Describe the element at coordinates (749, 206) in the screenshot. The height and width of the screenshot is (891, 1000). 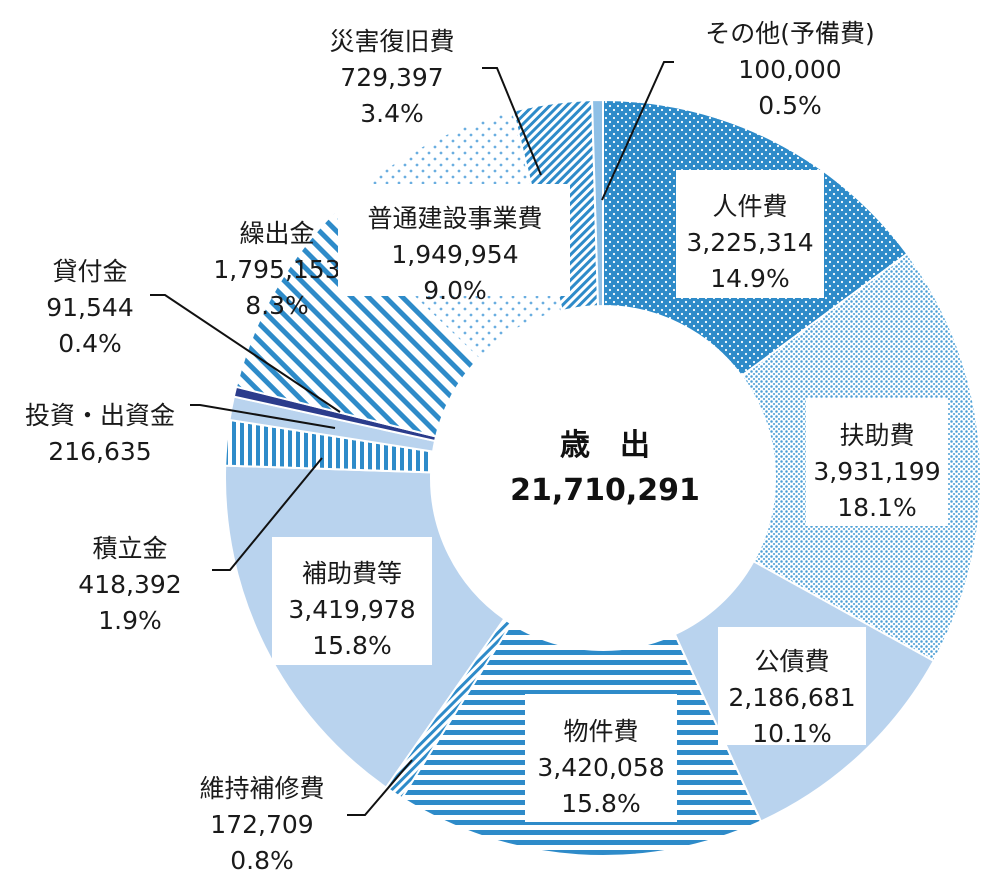
I see `slice-name-personnel: 人件費` at that location.